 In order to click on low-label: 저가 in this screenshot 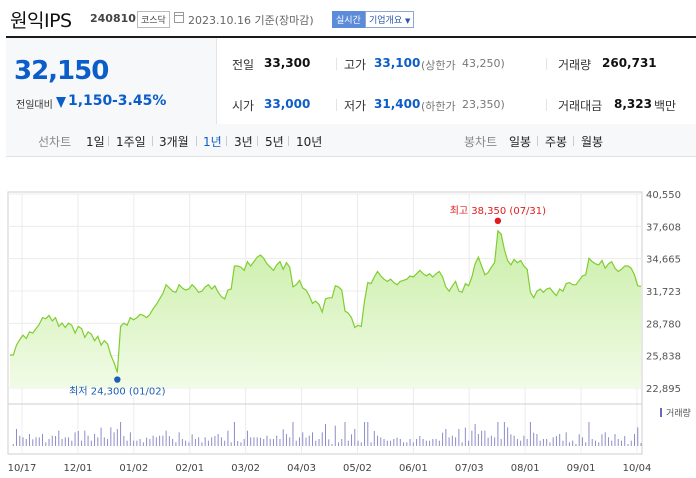, I will do `click(355, 106)`.